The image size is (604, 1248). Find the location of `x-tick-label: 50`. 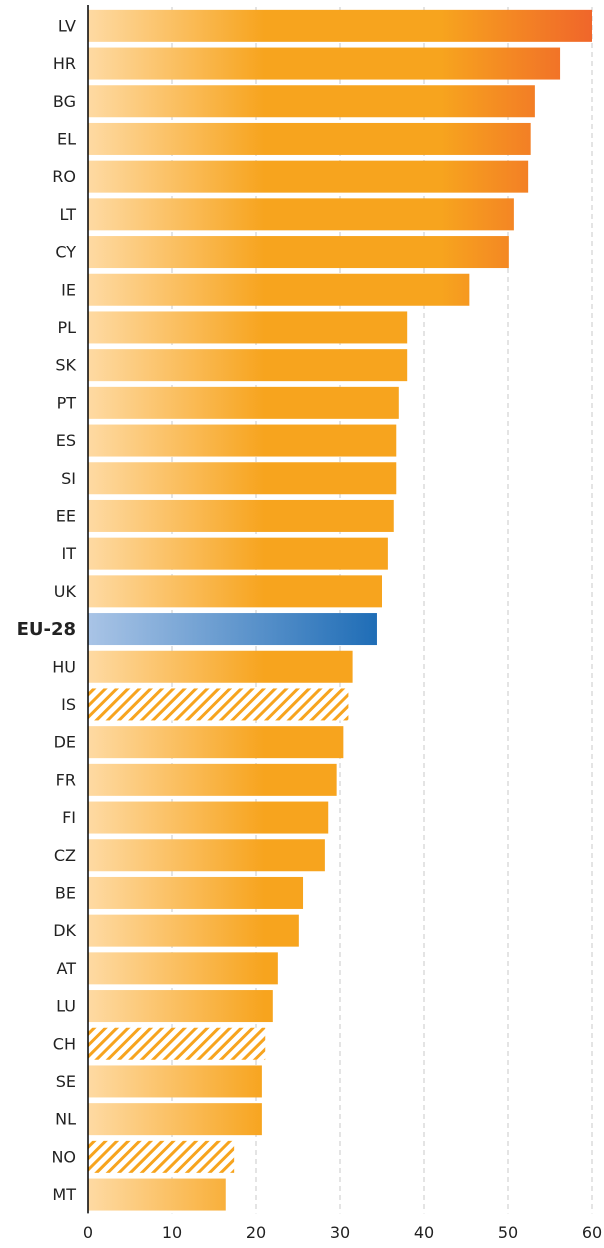

x-tick-label: 50 is located at coordinates (508, 1232).